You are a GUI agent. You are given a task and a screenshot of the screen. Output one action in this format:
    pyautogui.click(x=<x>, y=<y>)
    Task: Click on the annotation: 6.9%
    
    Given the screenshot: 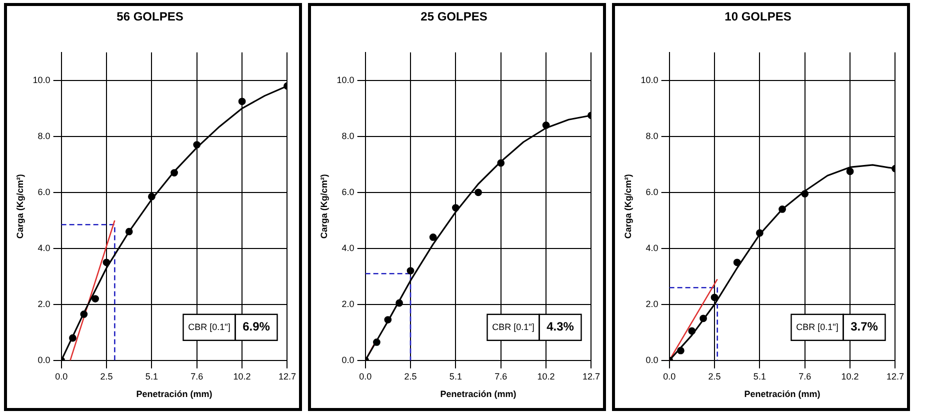 What is the action you would take?
    pyautogui.click(x=256, y=327)
    